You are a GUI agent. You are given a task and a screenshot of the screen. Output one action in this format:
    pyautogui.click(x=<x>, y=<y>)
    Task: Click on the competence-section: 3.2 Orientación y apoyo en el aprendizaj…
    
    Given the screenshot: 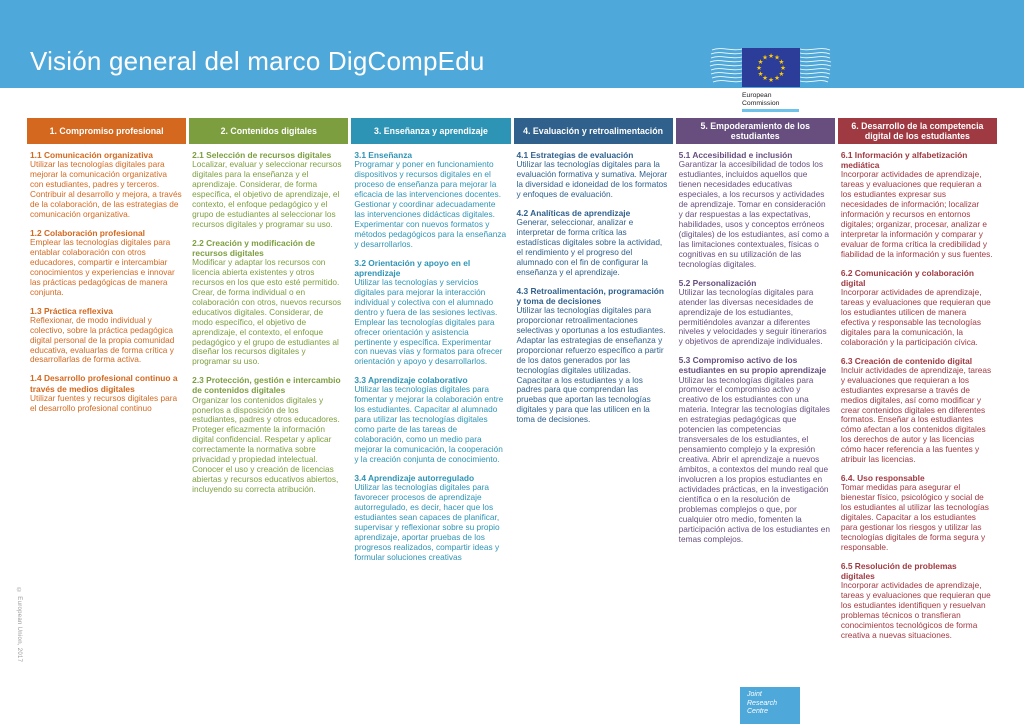 What is the action you would take?
    pyautogui.click(x=430, y=313)
    